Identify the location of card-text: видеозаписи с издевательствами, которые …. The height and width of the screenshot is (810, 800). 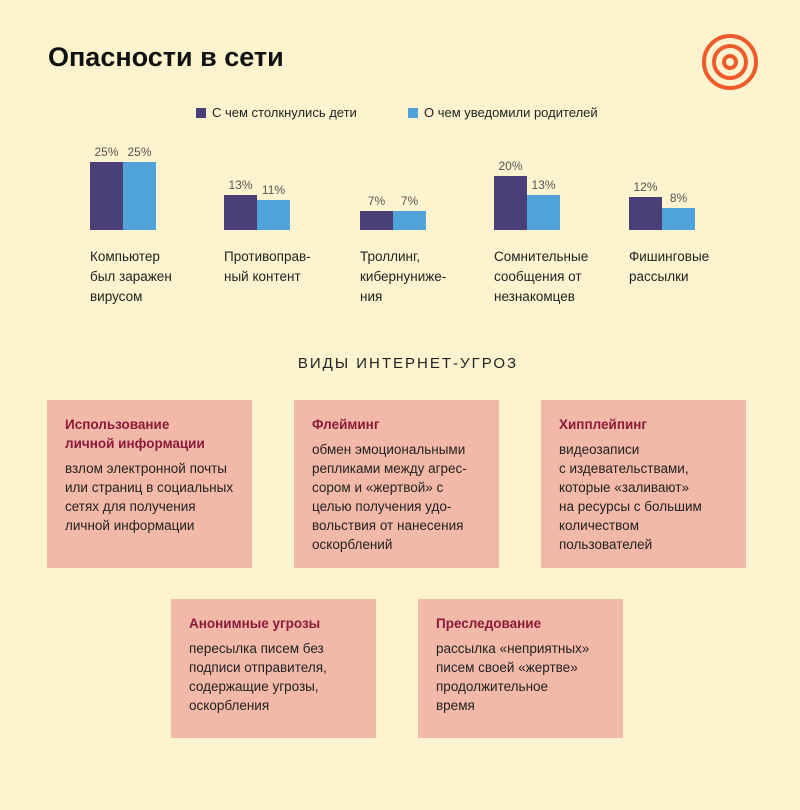
(630, 497).